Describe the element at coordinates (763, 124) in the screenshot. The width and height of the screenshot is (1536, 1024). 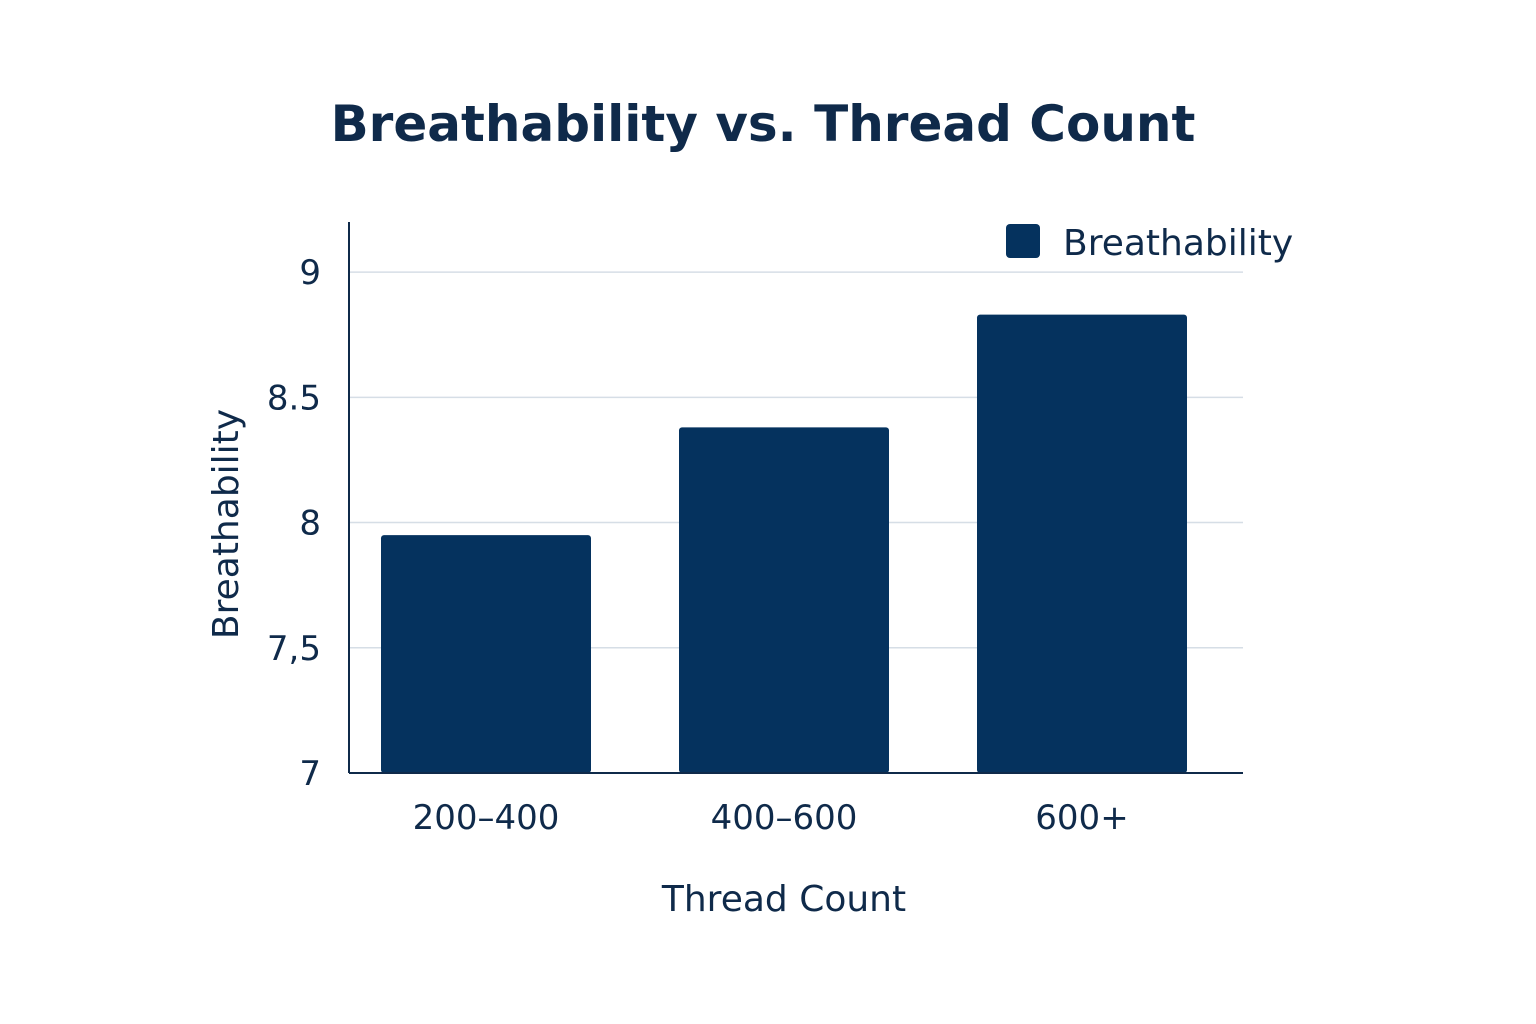
I see `chart-title: Breathability vs. Thread Count` at that location.